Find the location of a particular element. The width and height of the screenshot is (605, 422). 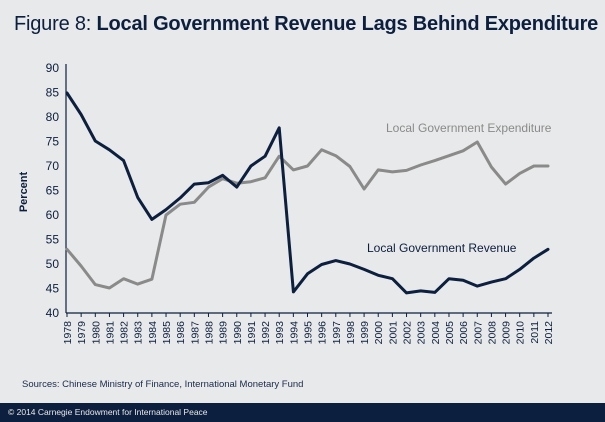

x-tick-label: 1990 is located at coordinates (238, 333).